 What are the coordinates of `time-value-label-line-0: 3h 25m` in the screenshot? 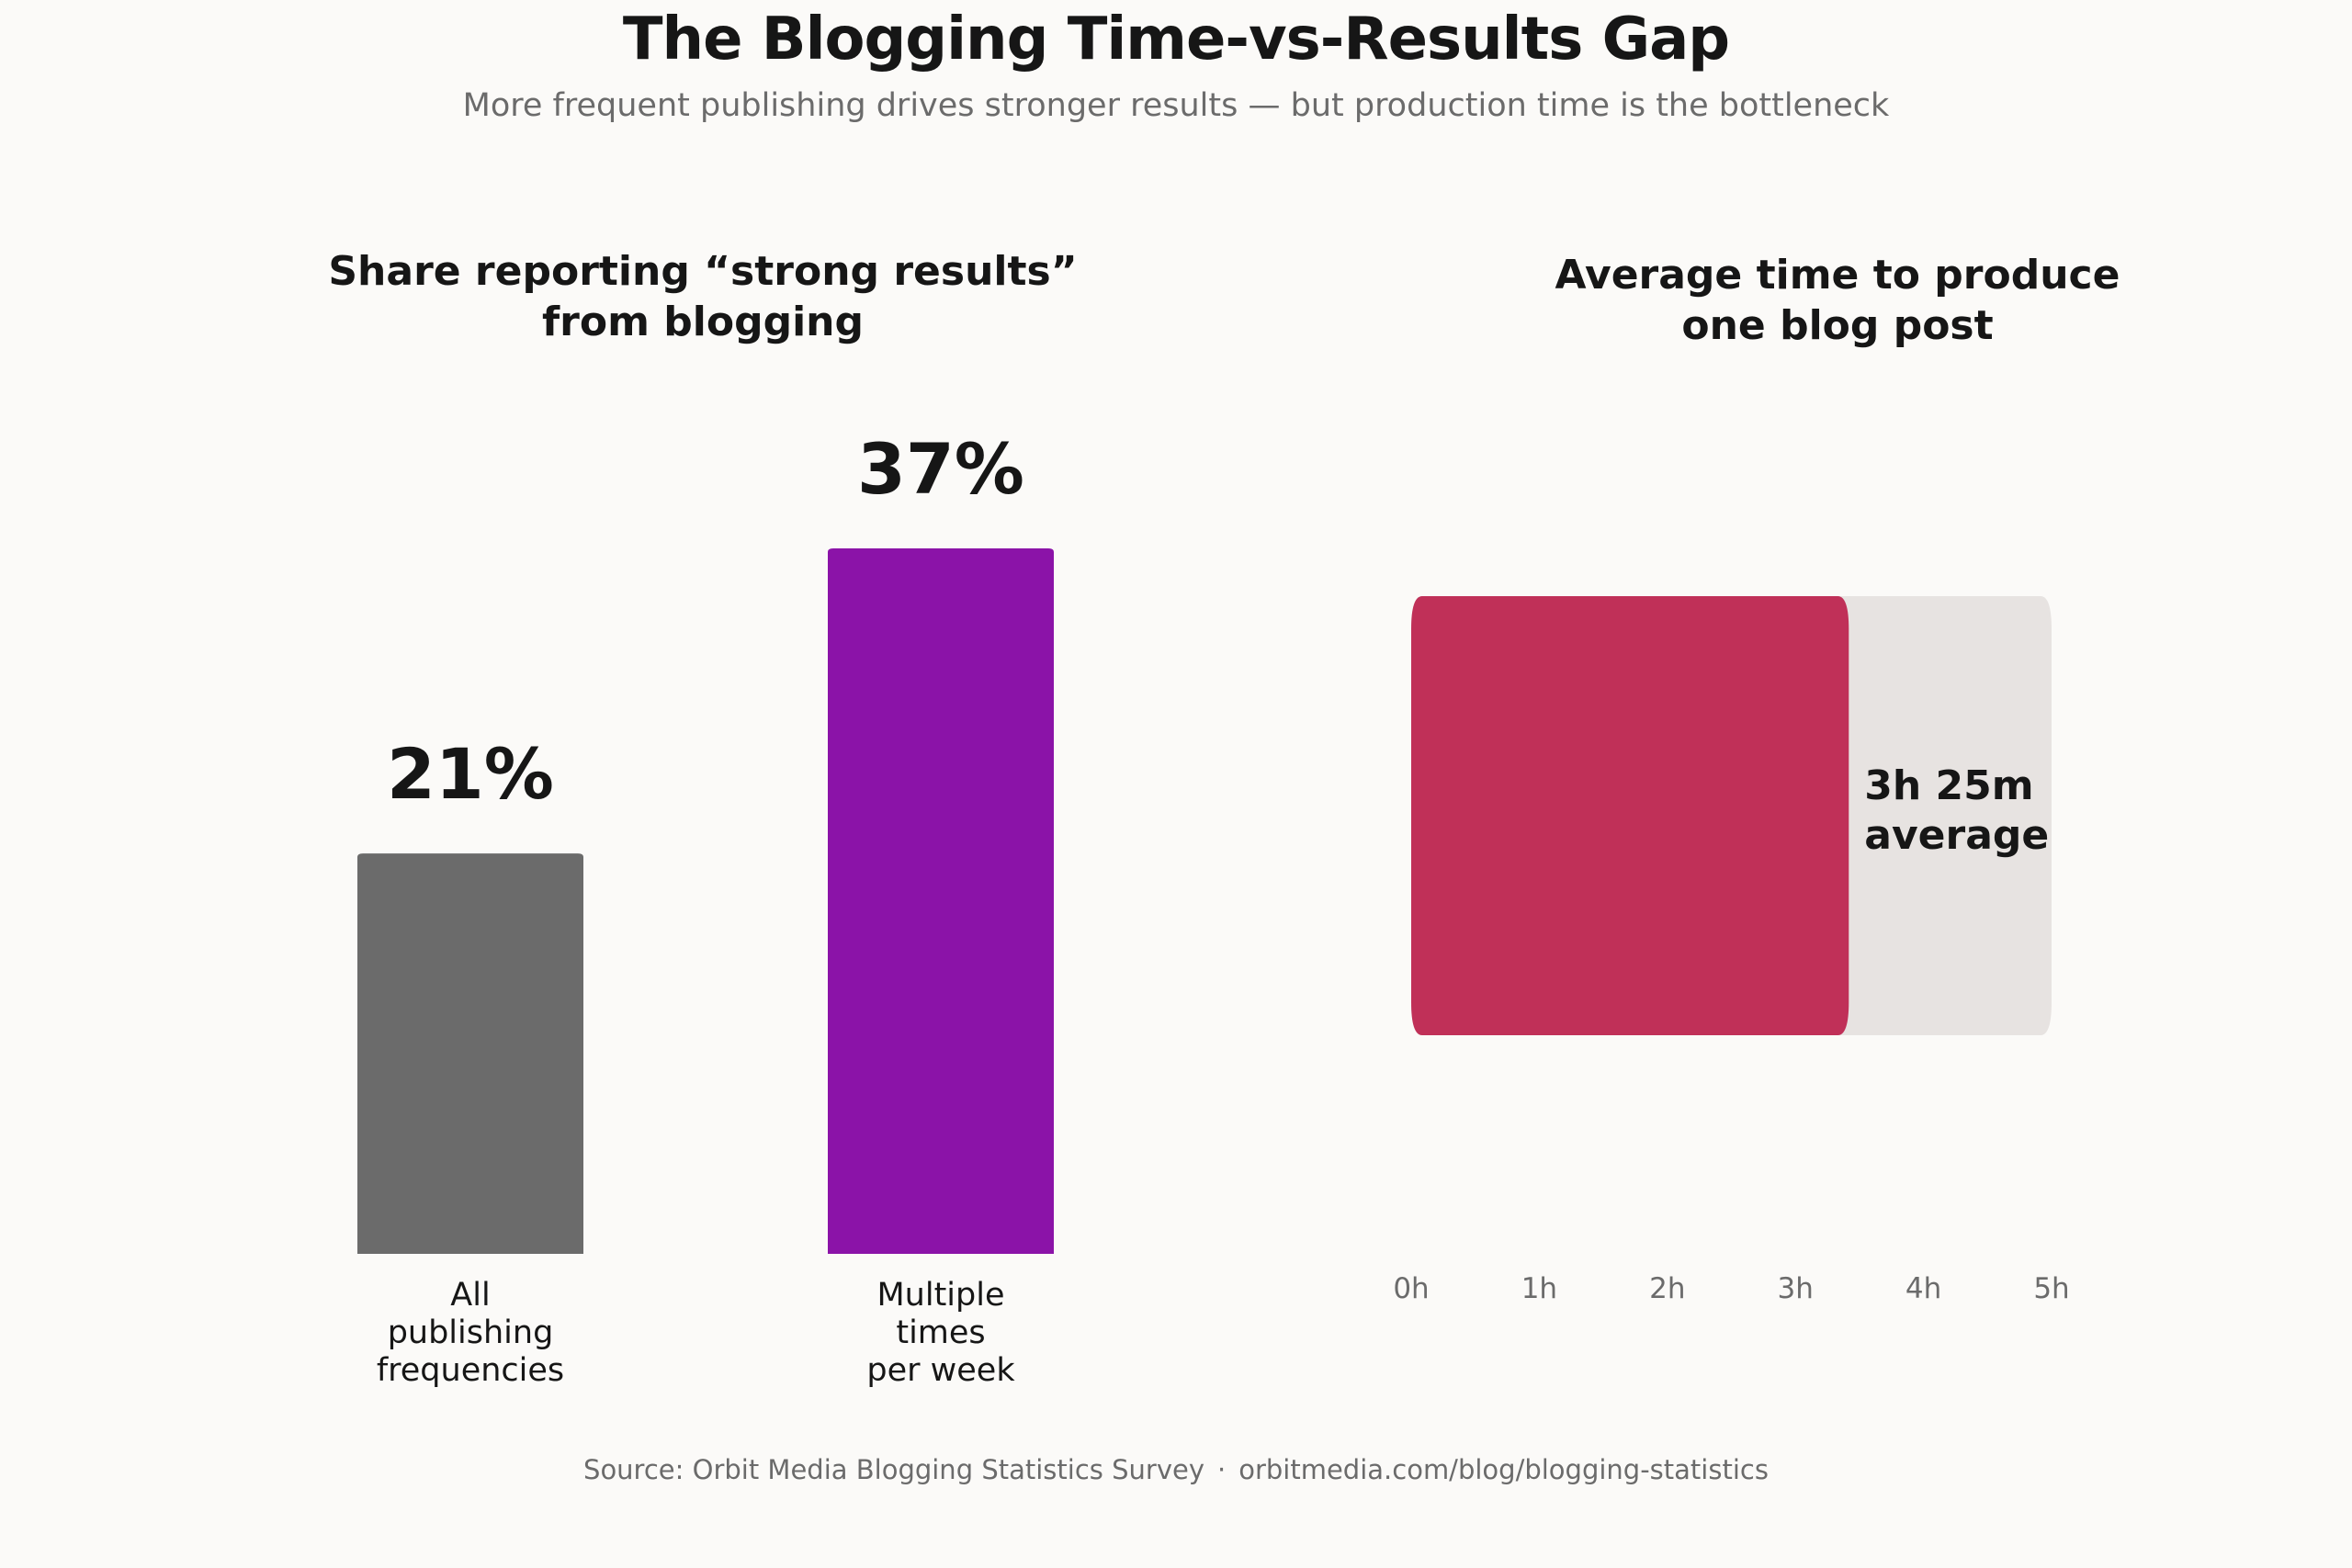 It's located at (1949, 785).